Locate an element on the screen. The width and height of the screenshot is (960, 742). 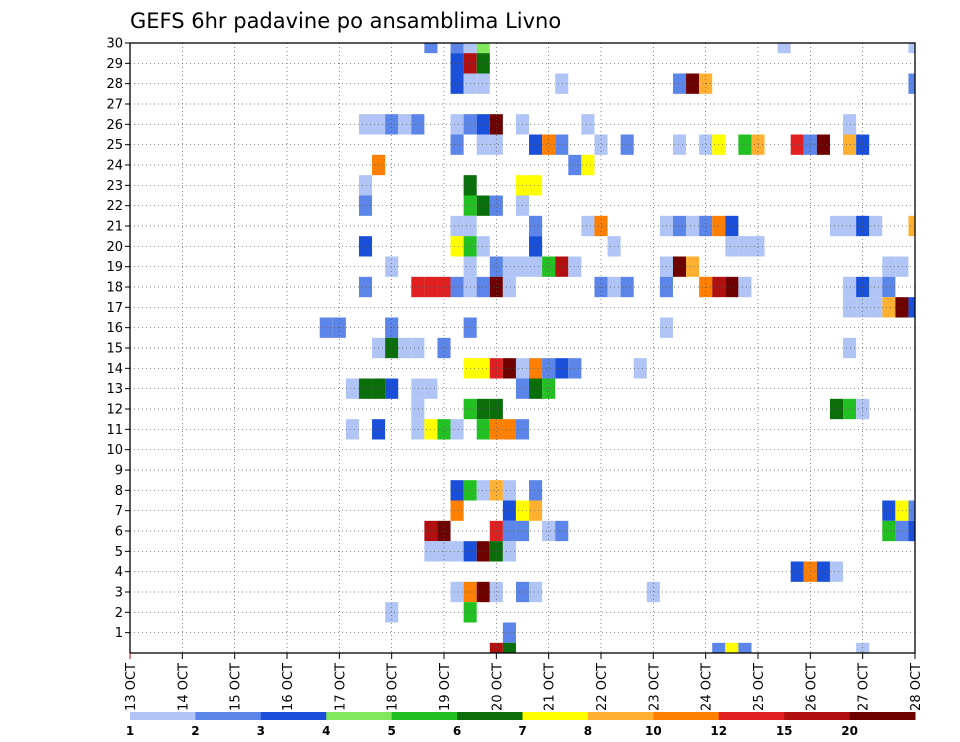
cell-m19-t89 is located at coordinates (536, 266).